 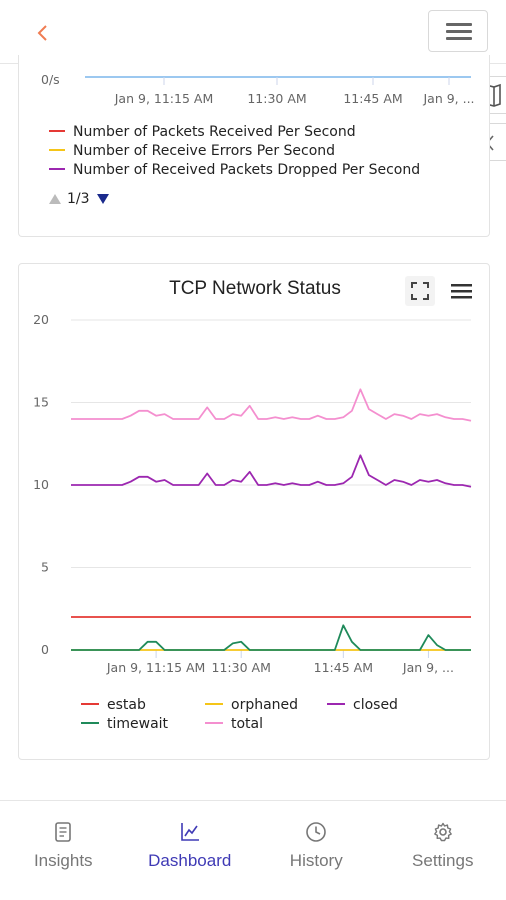 I want to click on nav-settings: Settings, so click(x=443, y=850).